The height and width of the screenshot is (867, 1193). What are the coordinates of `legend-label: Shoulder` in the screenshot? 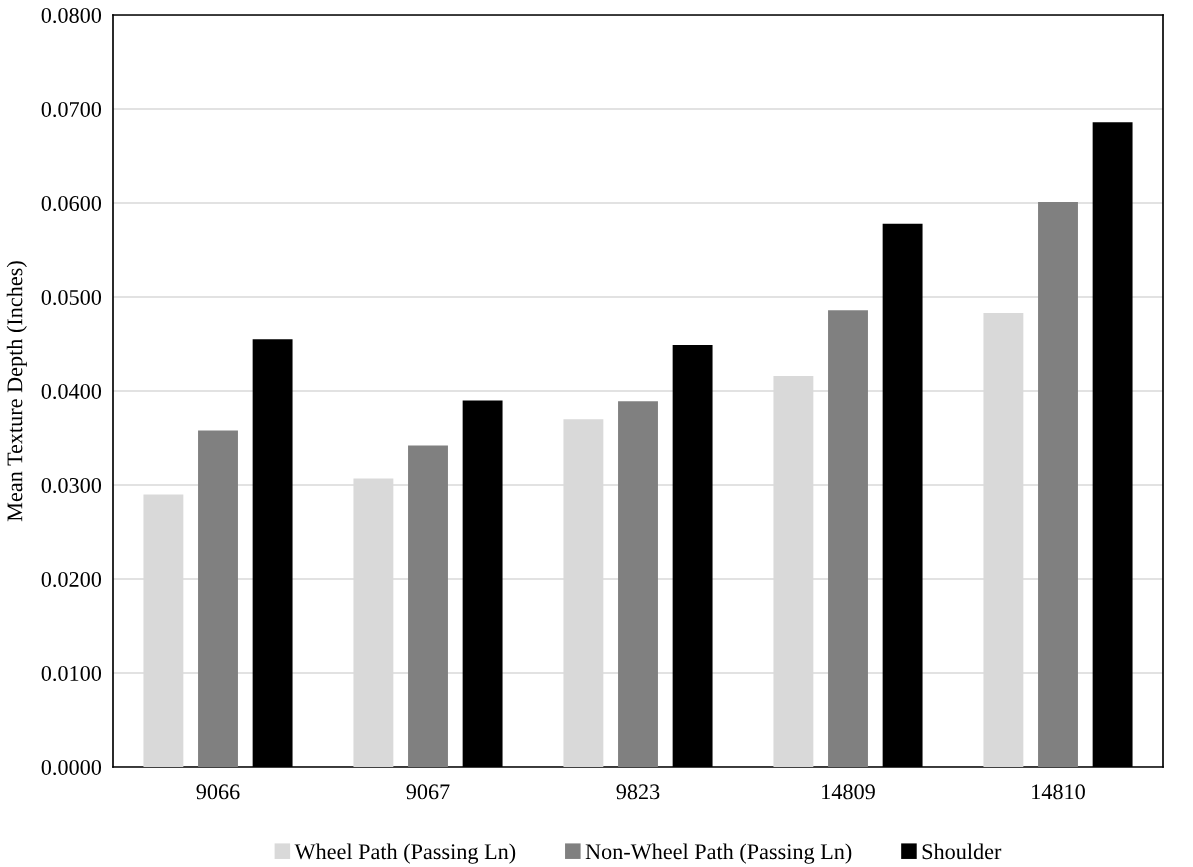 It's located at (962, 851).